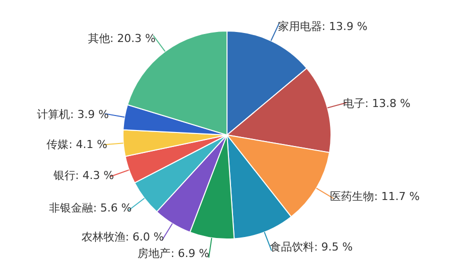 The image size is (450, 271). What do you see at coordinates (323, 26) in the screenshot?
I see `slice-label: 家用电器: 13.9 %` at bounding box center [323, 26].